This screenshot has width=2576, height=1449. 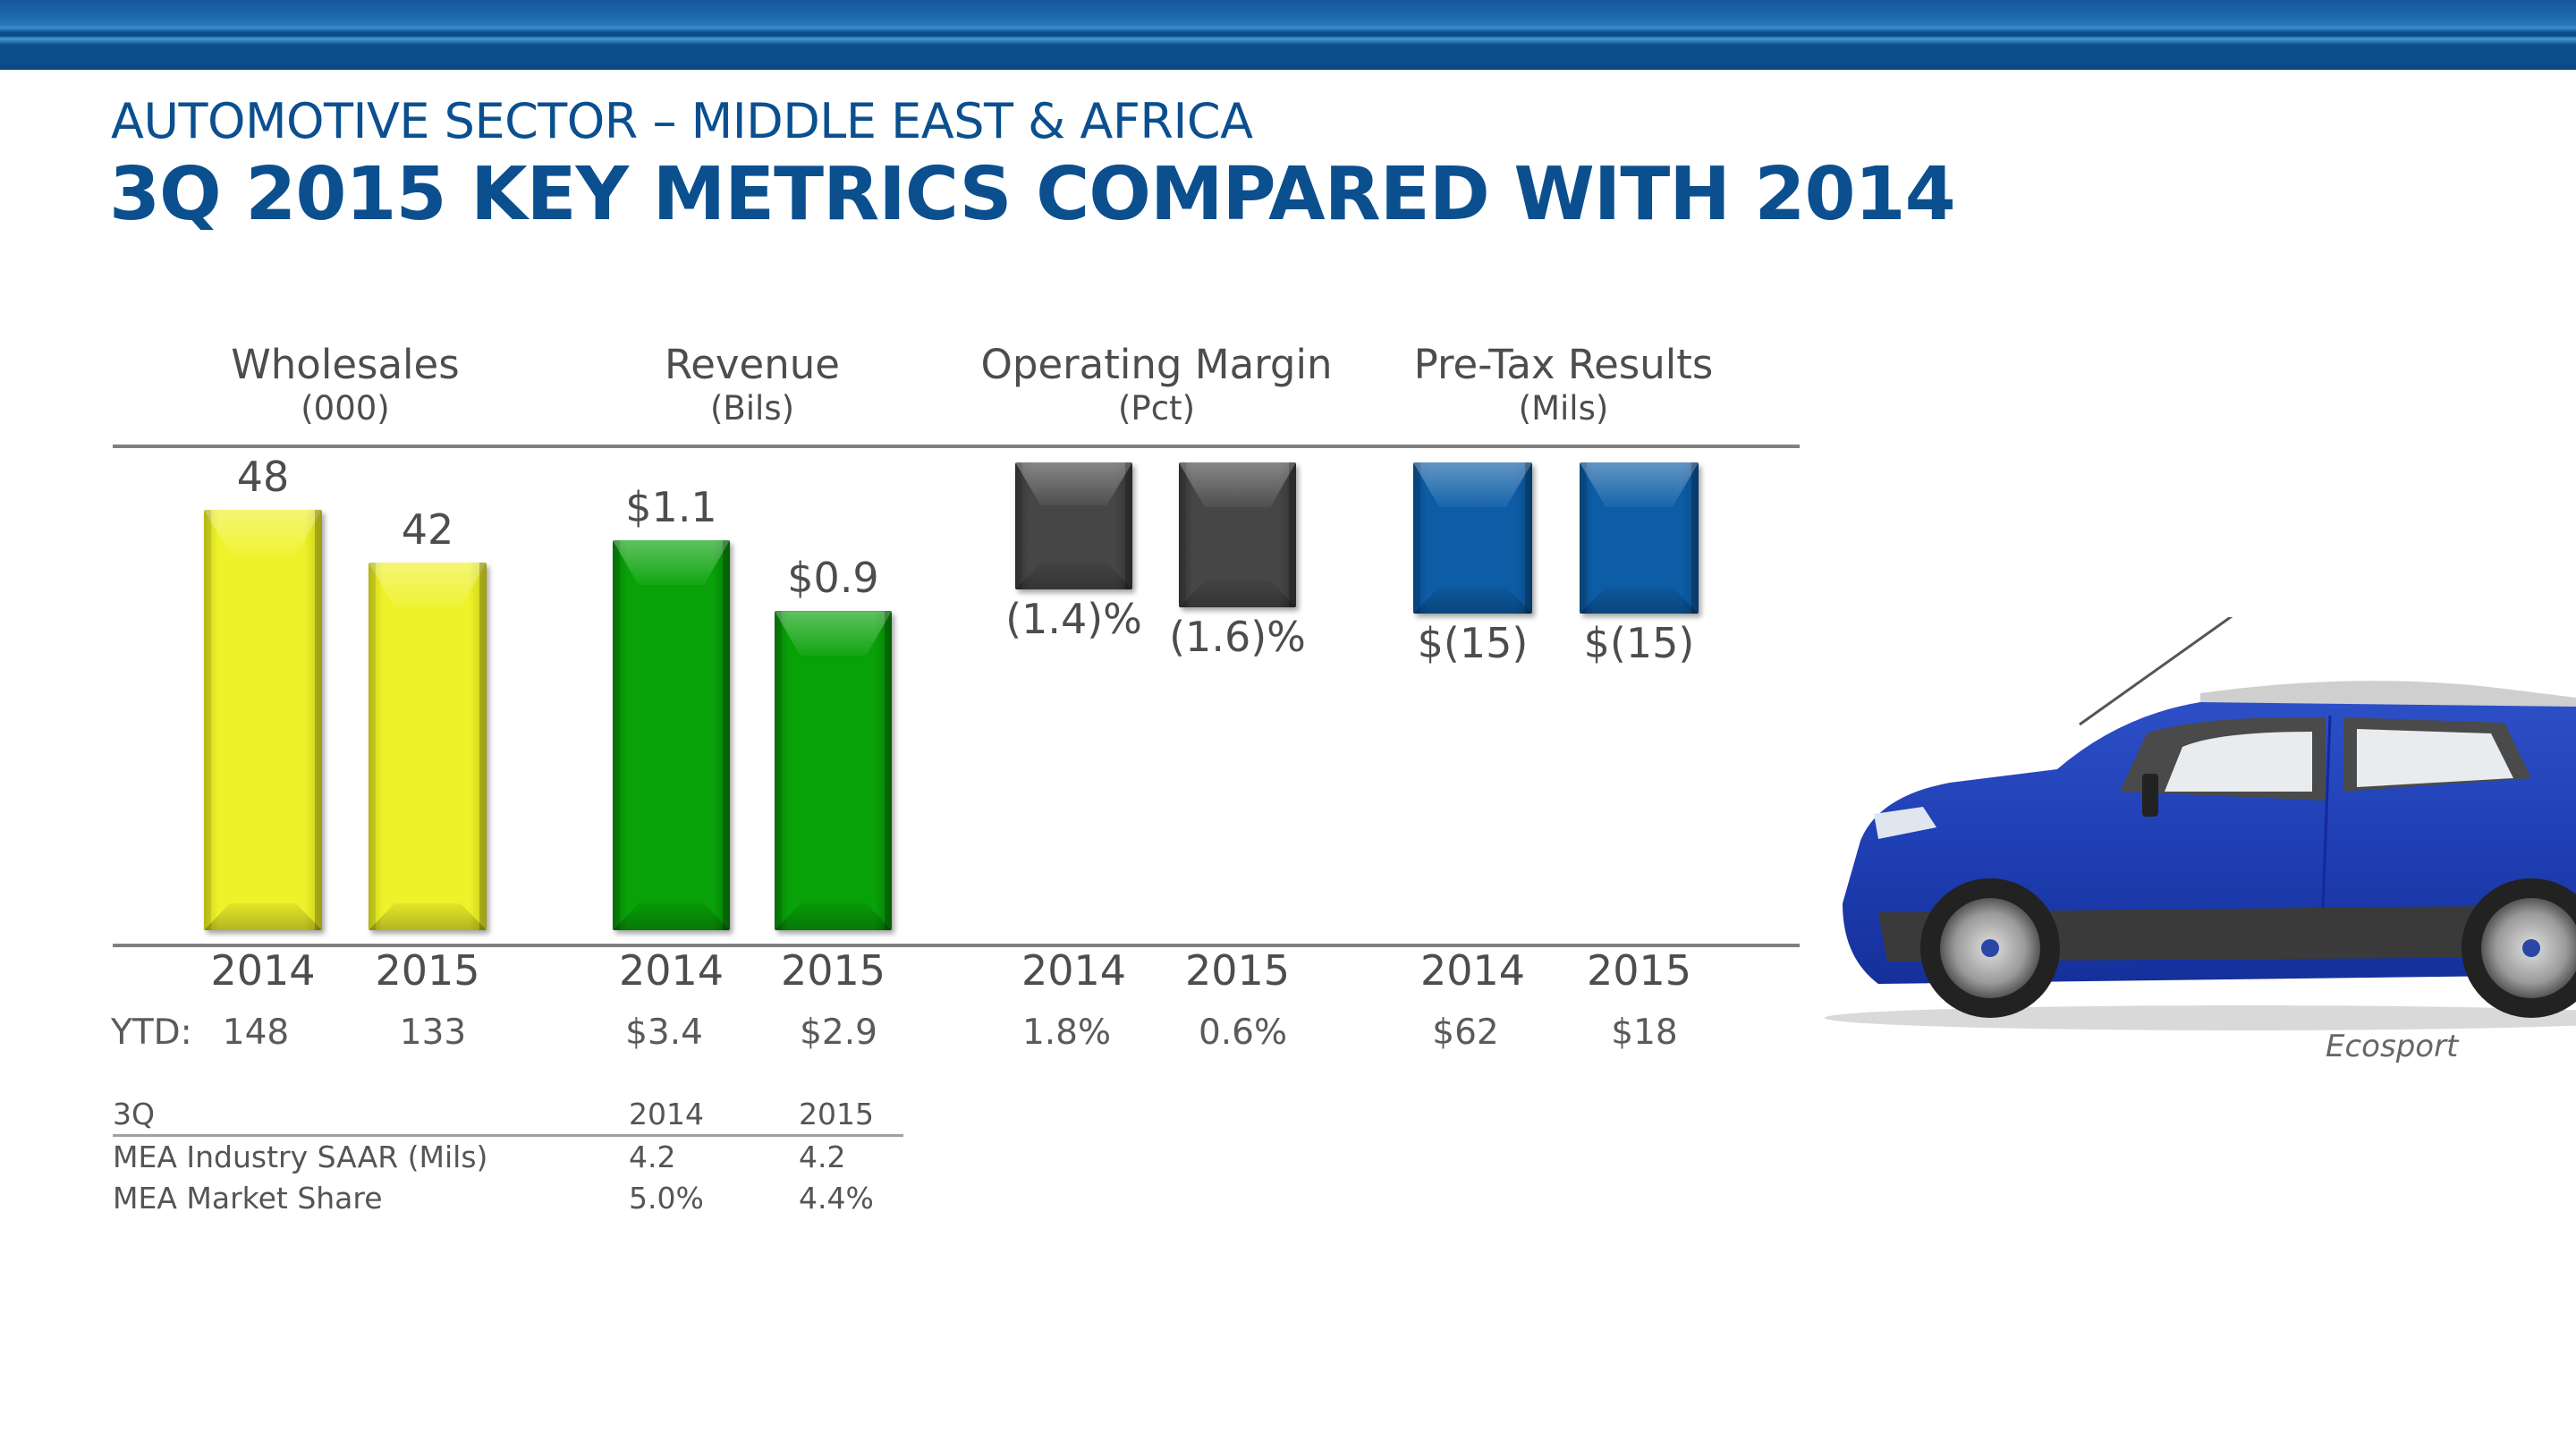 What do you see at coordinates (666, 1114) in the screenshot?
I see `table-header-2014: 2014` at bounding box center [666, 1114].